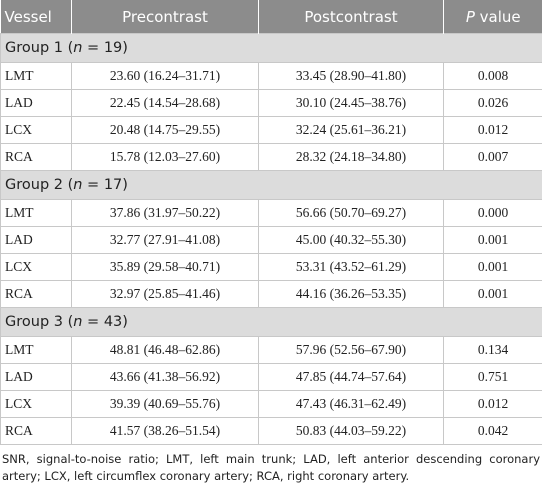 The height and width of the screenshot is (485, 542). What do you see at coordinates (493, 103) in the screenshot?
I see `value-cell: 0.026` at bounding box center [493, 103].